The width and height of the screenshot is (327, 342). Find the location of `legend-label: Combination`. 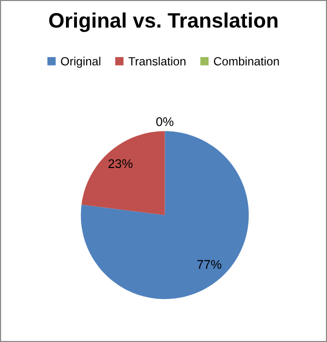

legend-label: Combination is located at coordinates (246, 61).